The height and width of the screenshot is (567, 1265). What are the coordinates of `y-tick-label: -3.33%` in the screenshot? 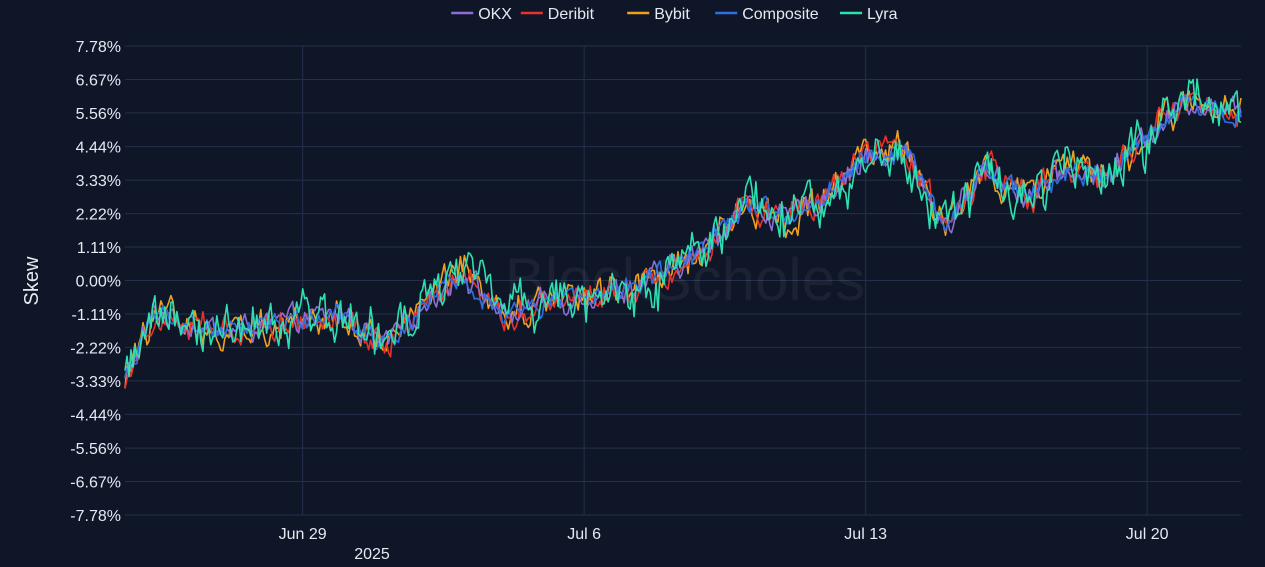 It's located at (95, 382).